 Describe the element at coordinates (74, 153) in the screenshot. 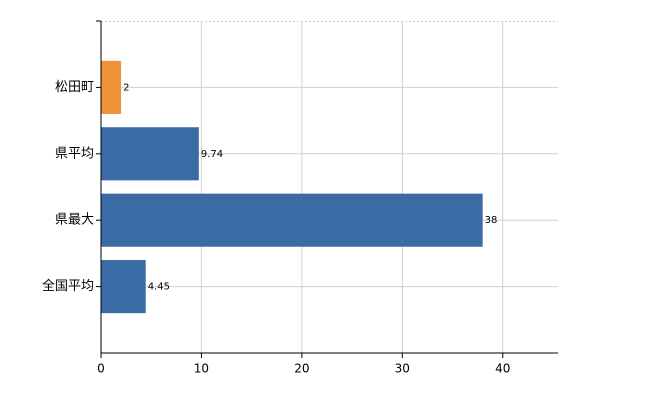

I see `y-tick-label: 県平均` at that location.